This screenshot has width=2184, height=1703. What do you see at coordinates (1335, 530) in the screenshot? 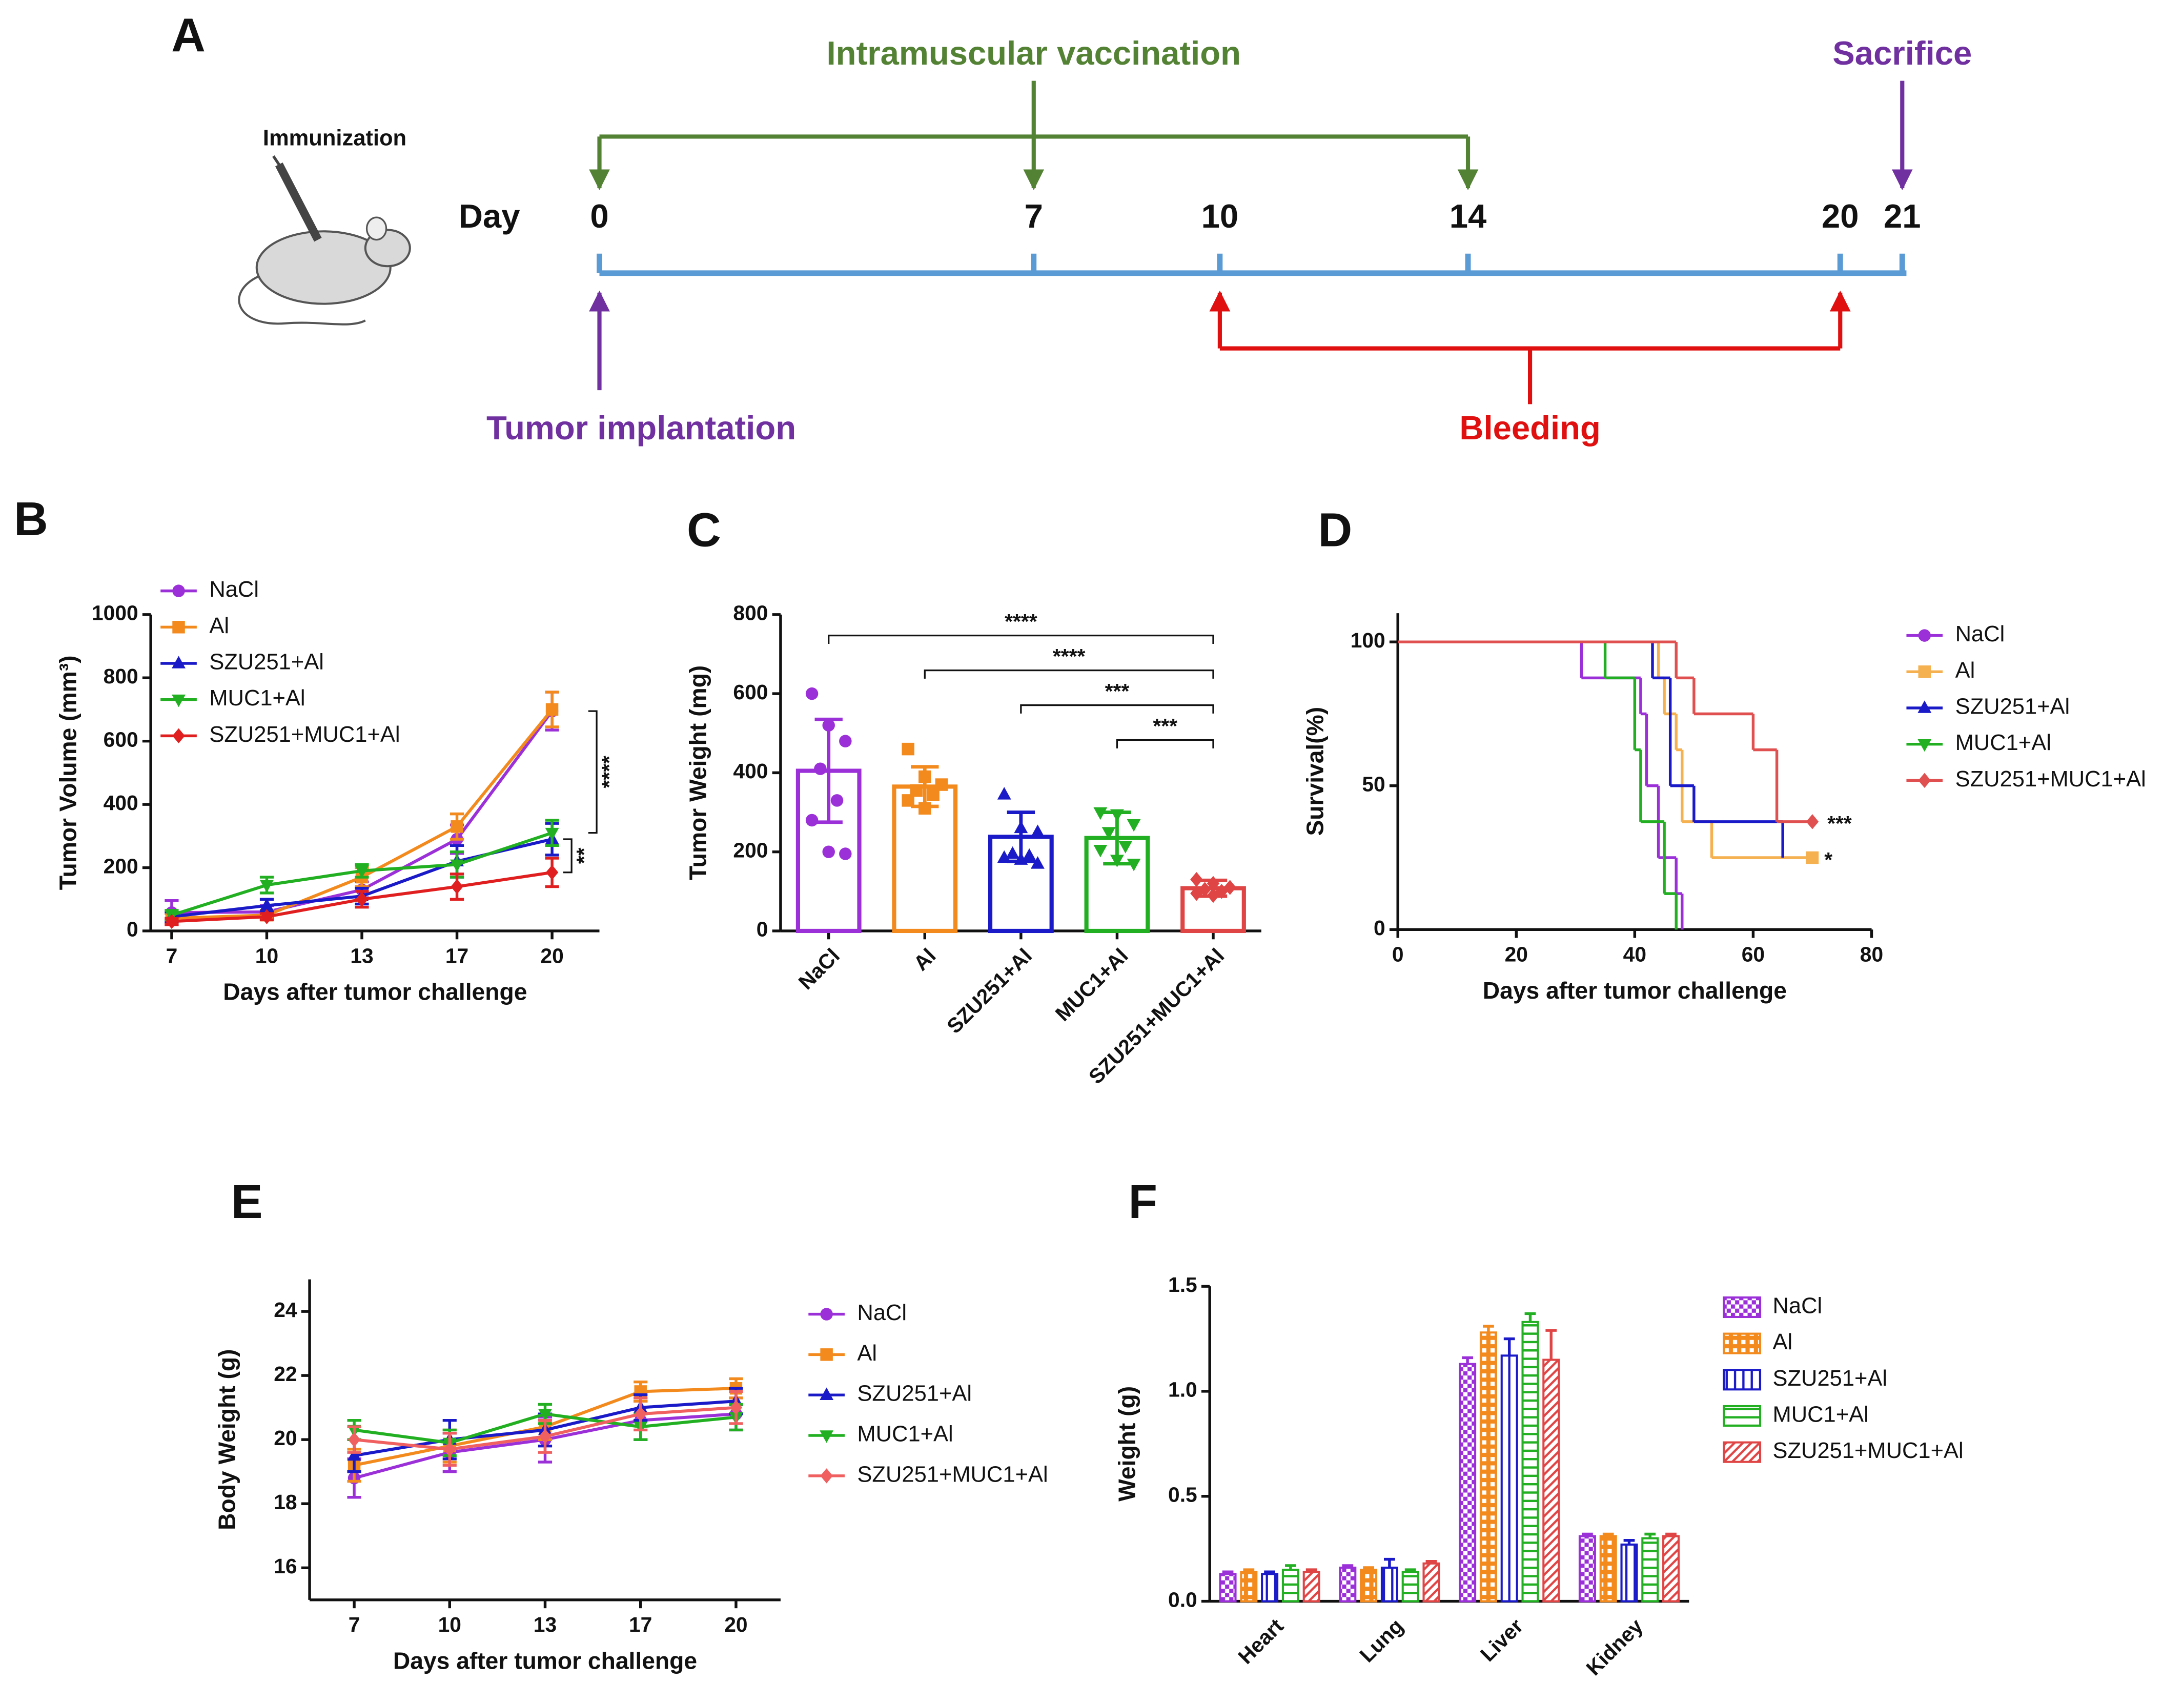
I see `panel-label: D` at bounding box center [1335, 530].